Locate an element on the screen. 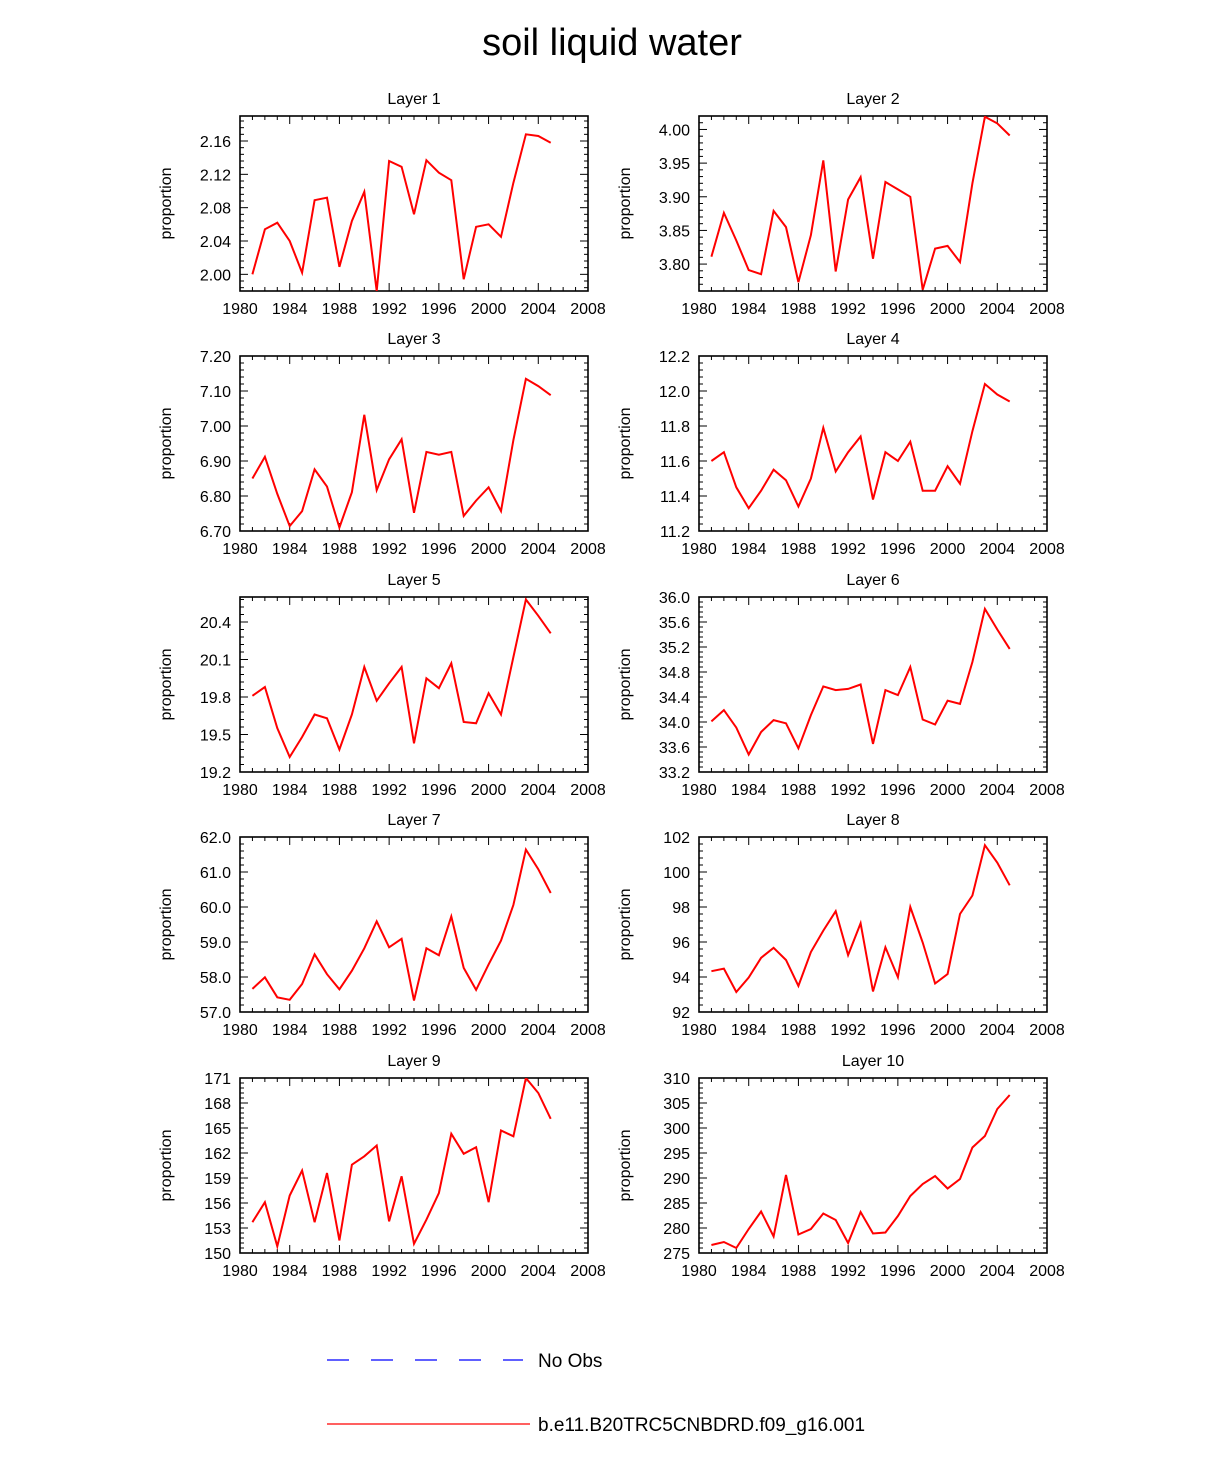 This screenshot has width=1224, height=1466. panel-title: Layer 7 is located at coordinates (413, 820).